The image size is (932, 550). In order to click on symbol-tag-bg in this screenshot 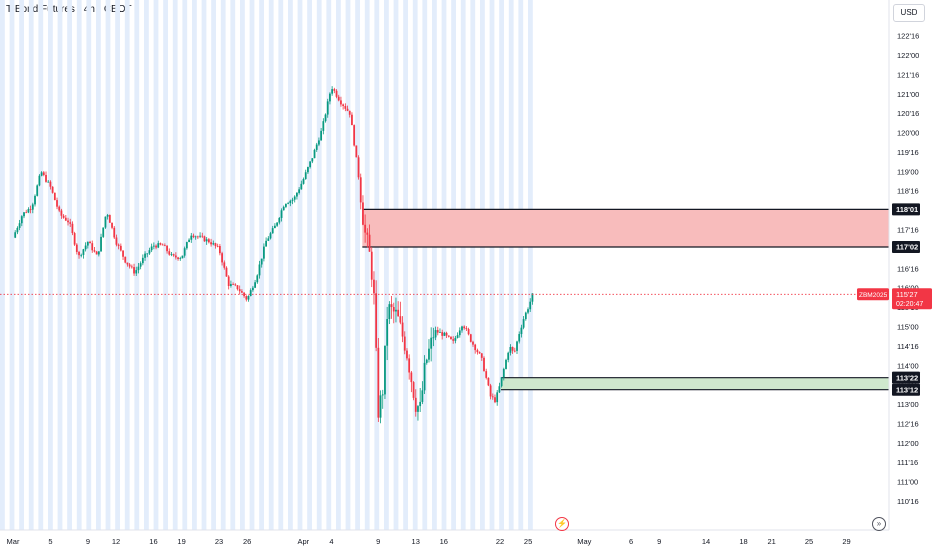, I will do `click(873, 294)`.